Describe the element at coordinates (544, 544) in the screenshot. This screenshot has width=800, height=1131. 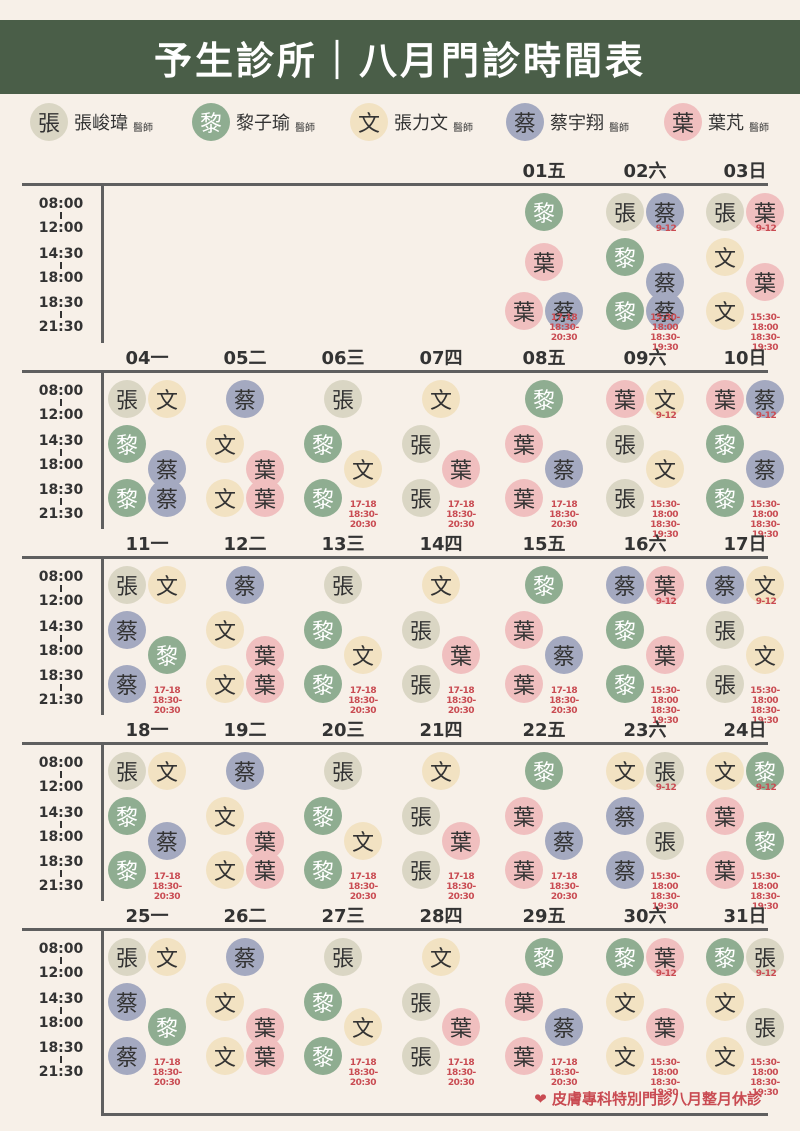
I see `day-label: 15五` at that location.